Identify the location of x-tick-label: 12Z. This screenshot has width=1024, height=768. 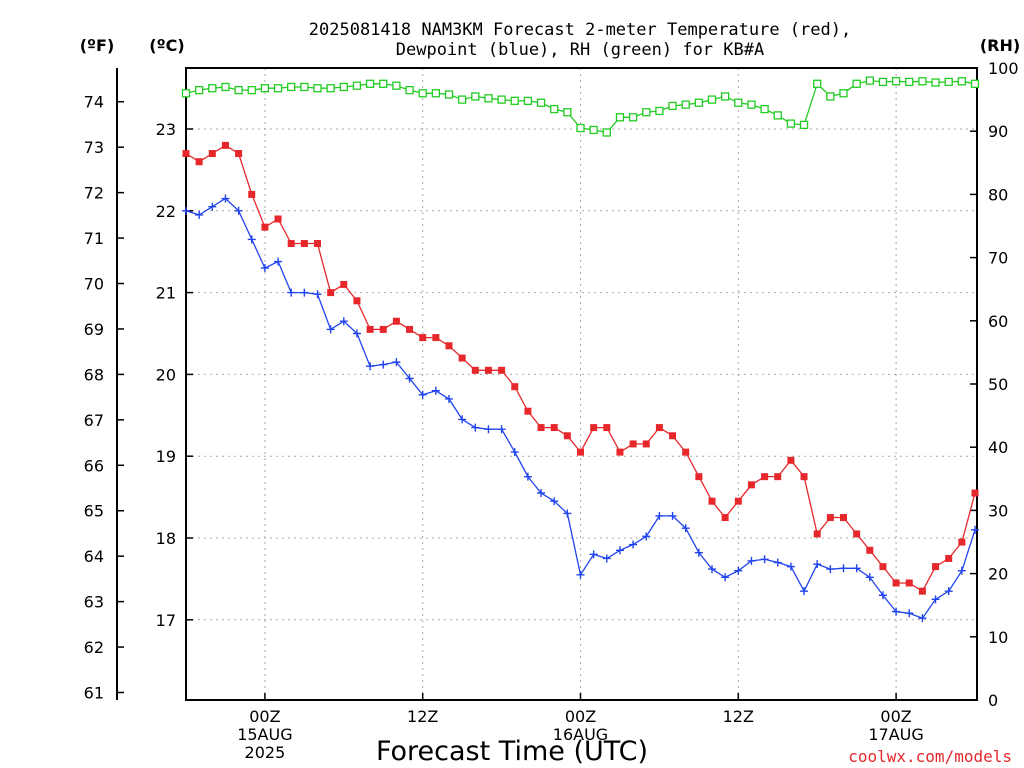
(738, 716).